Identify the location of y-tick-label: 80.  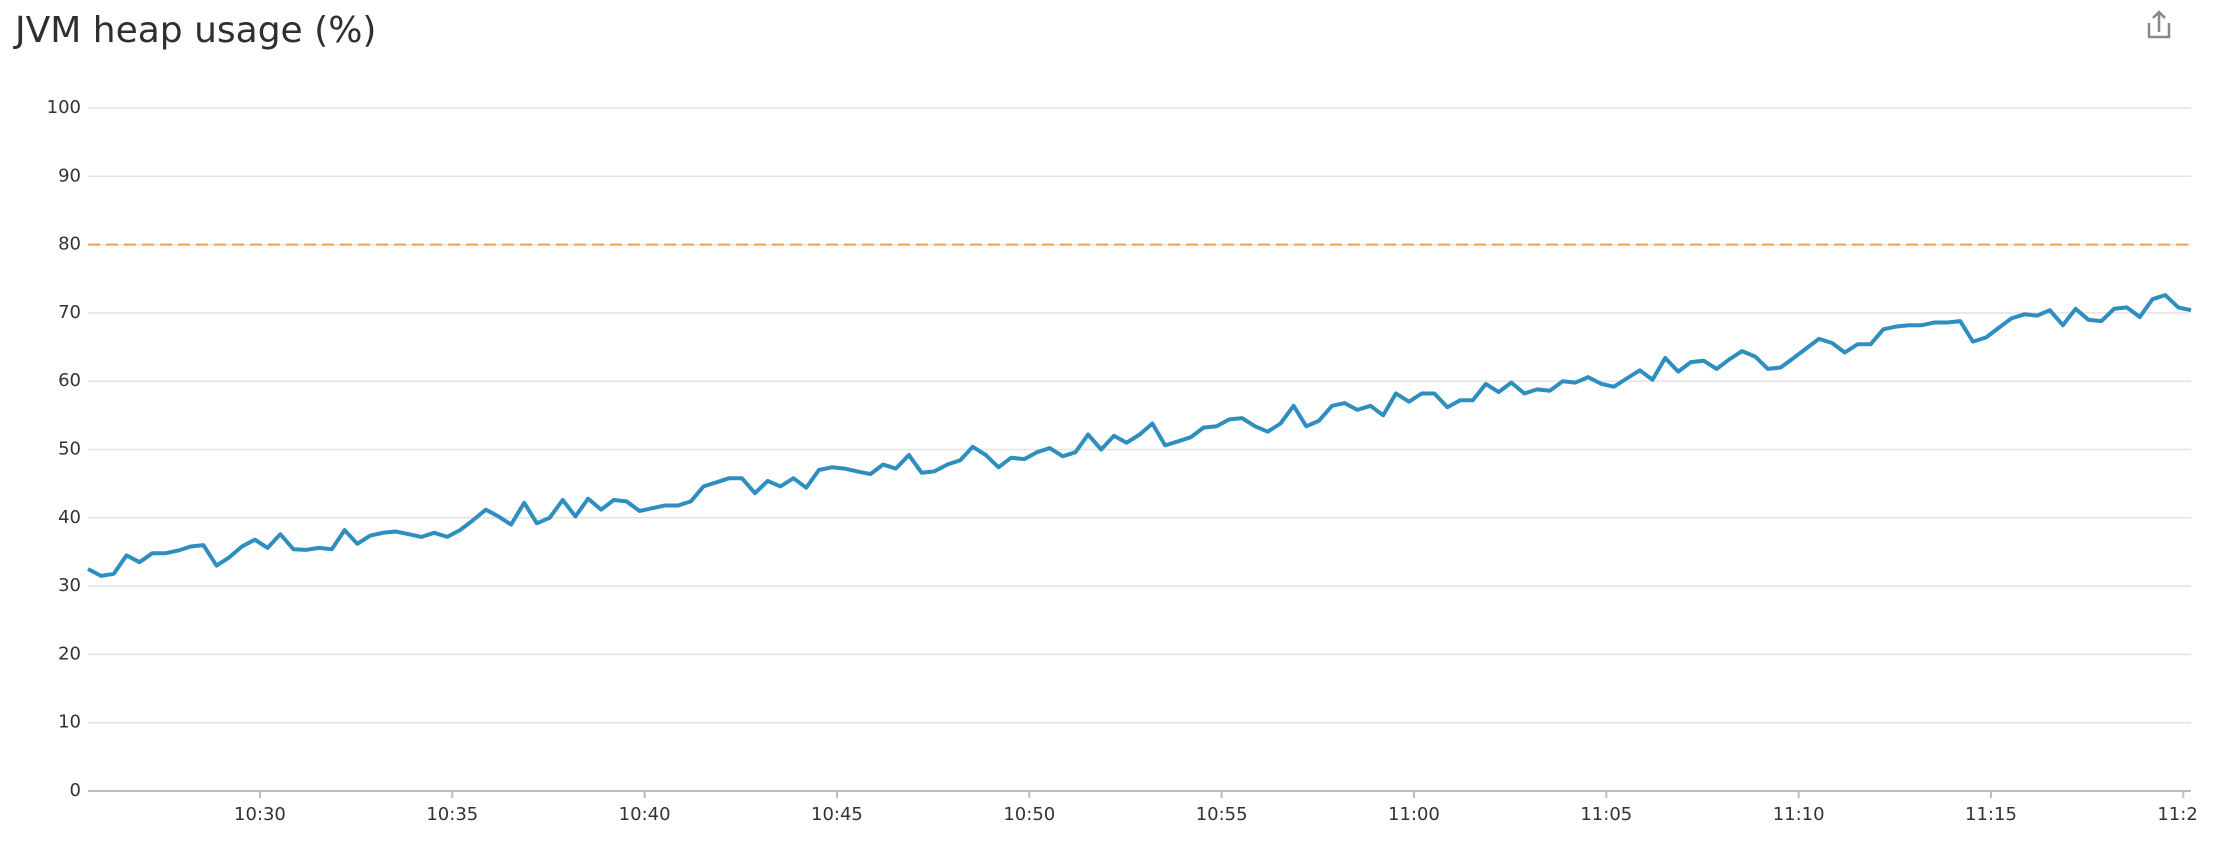
(69, 244).